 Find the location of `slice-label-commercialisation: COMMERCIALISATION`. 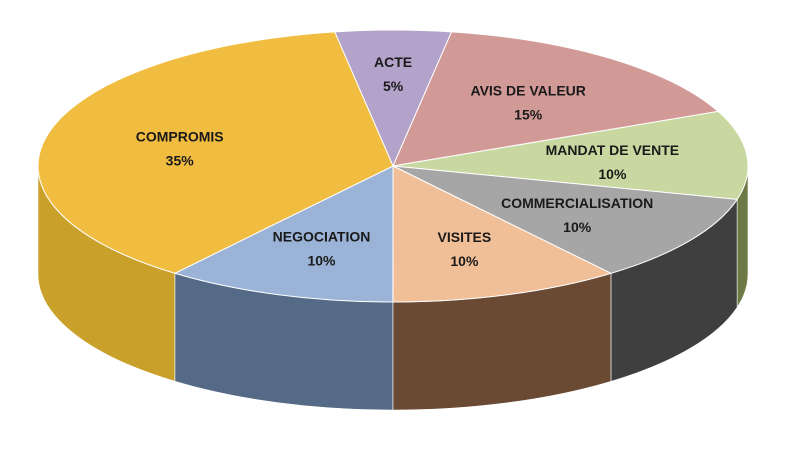

slice-label-commercialisation: COMMERCIALISATION is located at coordinates (577, 203).